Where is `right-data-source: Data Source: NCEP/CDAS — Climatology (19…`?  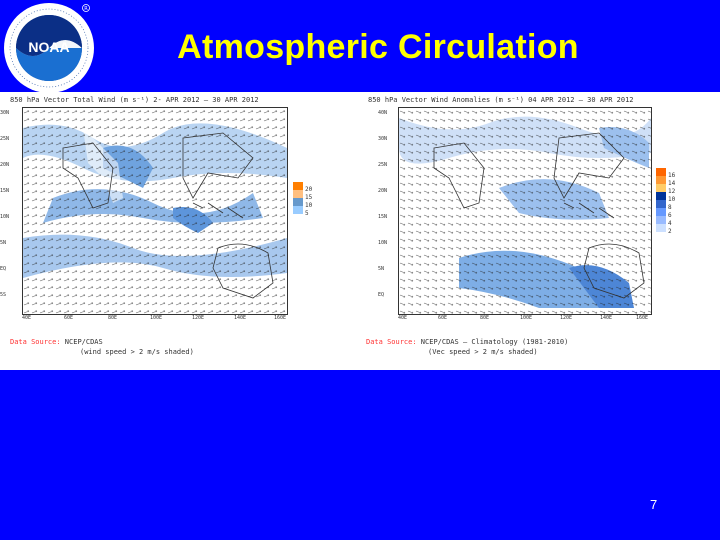
right-data-source: Data Source: NCEP/CDAS — Climatology (19… is located at coordinates (467, 342).